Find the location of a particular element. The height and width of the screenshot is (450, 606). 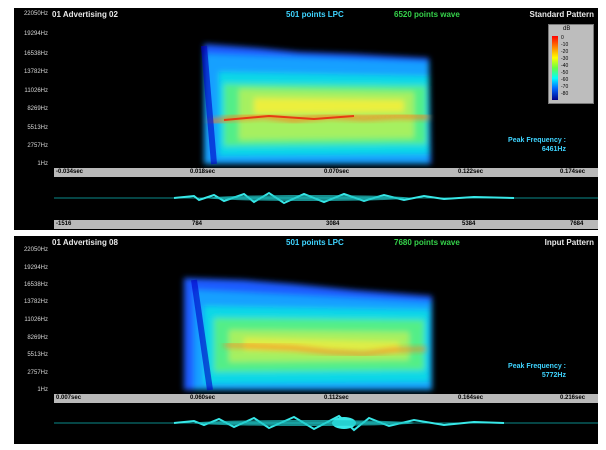

sample-axis: -1516 784 3084 5384 7684 is located at coordinates (326, 224).